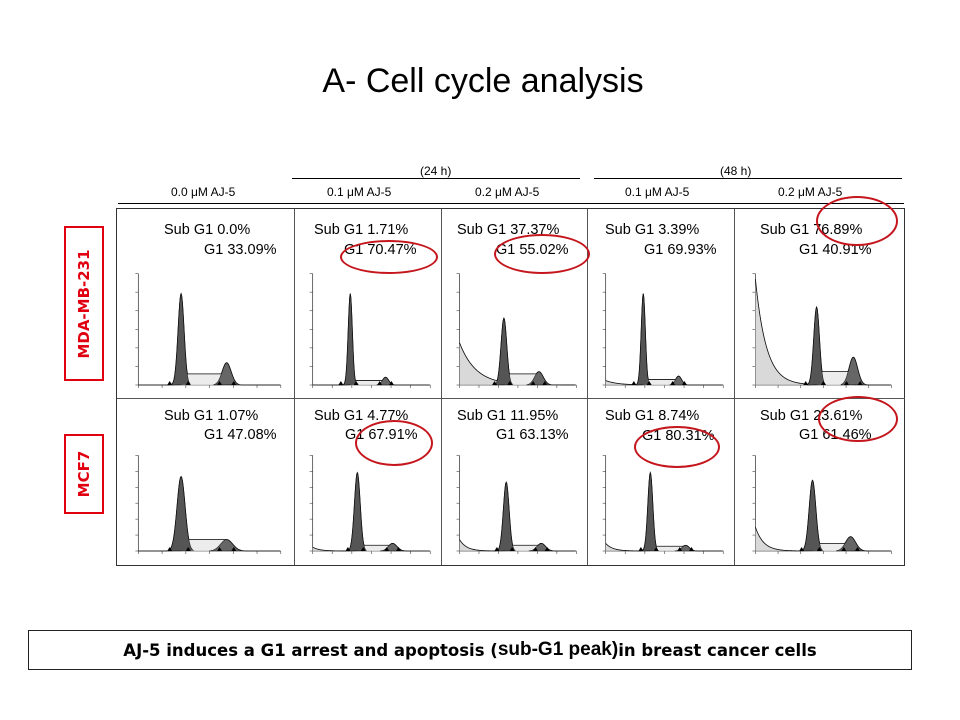 Image resolution: width=960 pixels, height=720 pixels. I want to click on sub-g1-value: Sub G1 1.71%, so click(361, 230).